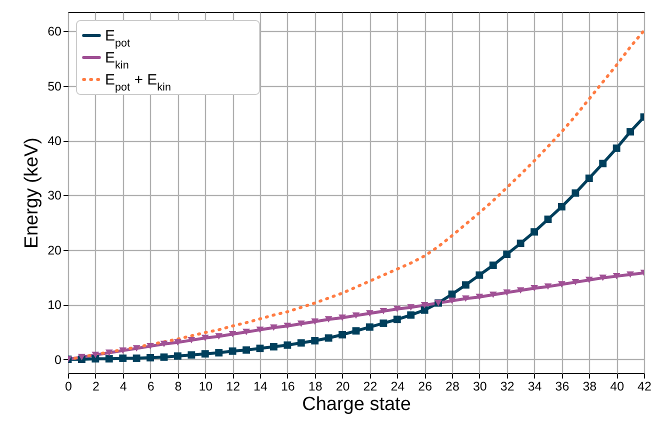  Describe the element at coordinates (55, 305) in the screenshot. I see `y-tick-label: 10` at that location.